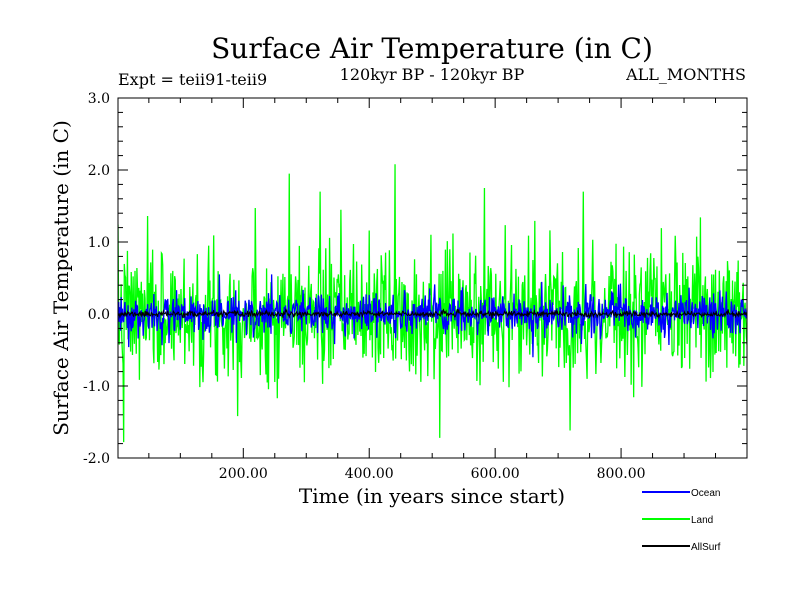  Describe the element at coordinates (685, 74) in the screenshot. I see `chart-subtitle-right: ALL_MONTHS` at that location.